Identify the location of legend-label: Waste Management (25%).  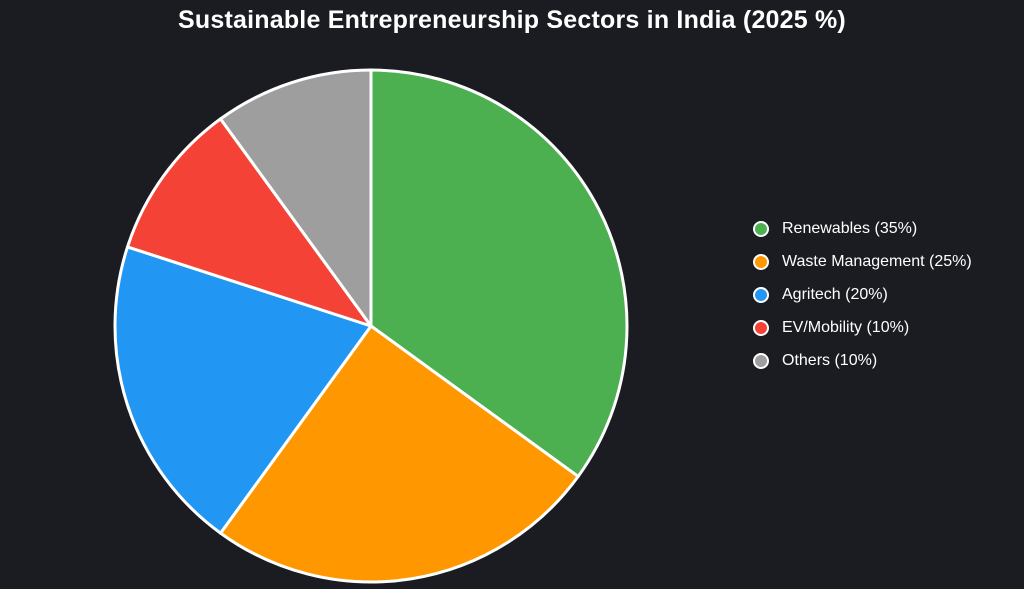
(877, 261).